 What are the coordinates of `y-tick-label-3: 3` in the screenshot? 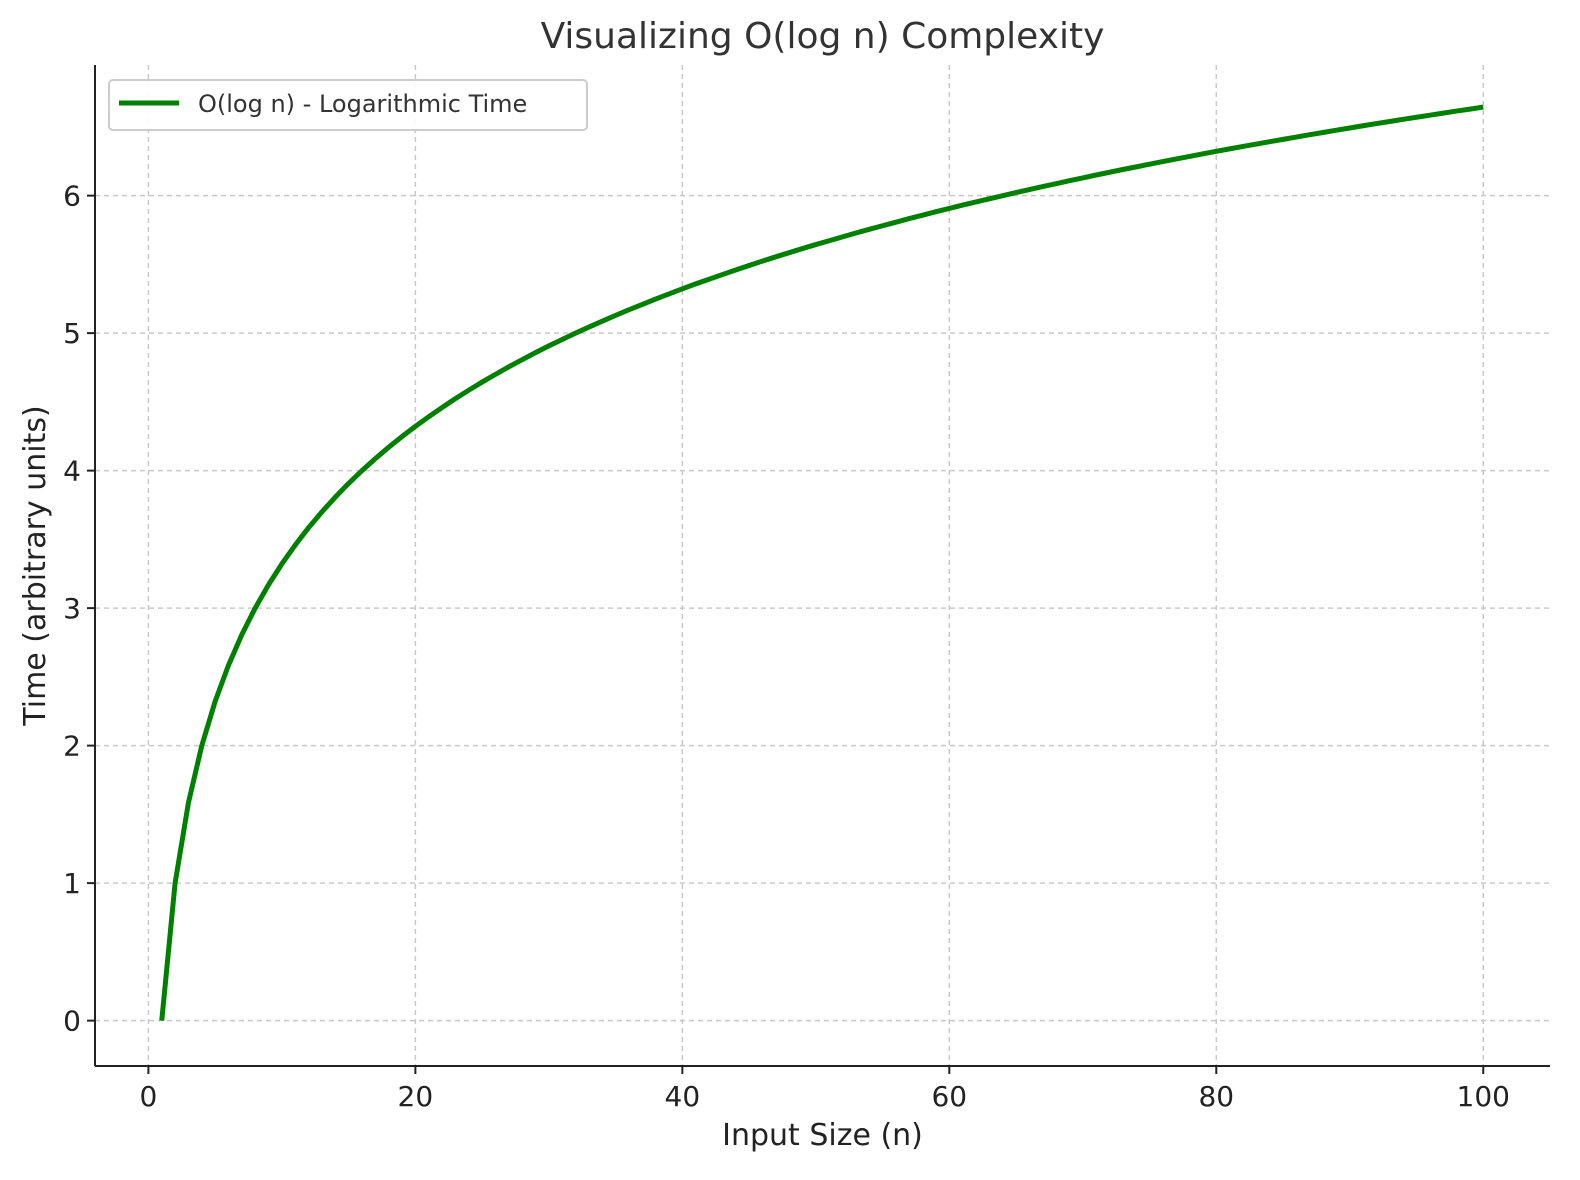 It's located at (72, 608).